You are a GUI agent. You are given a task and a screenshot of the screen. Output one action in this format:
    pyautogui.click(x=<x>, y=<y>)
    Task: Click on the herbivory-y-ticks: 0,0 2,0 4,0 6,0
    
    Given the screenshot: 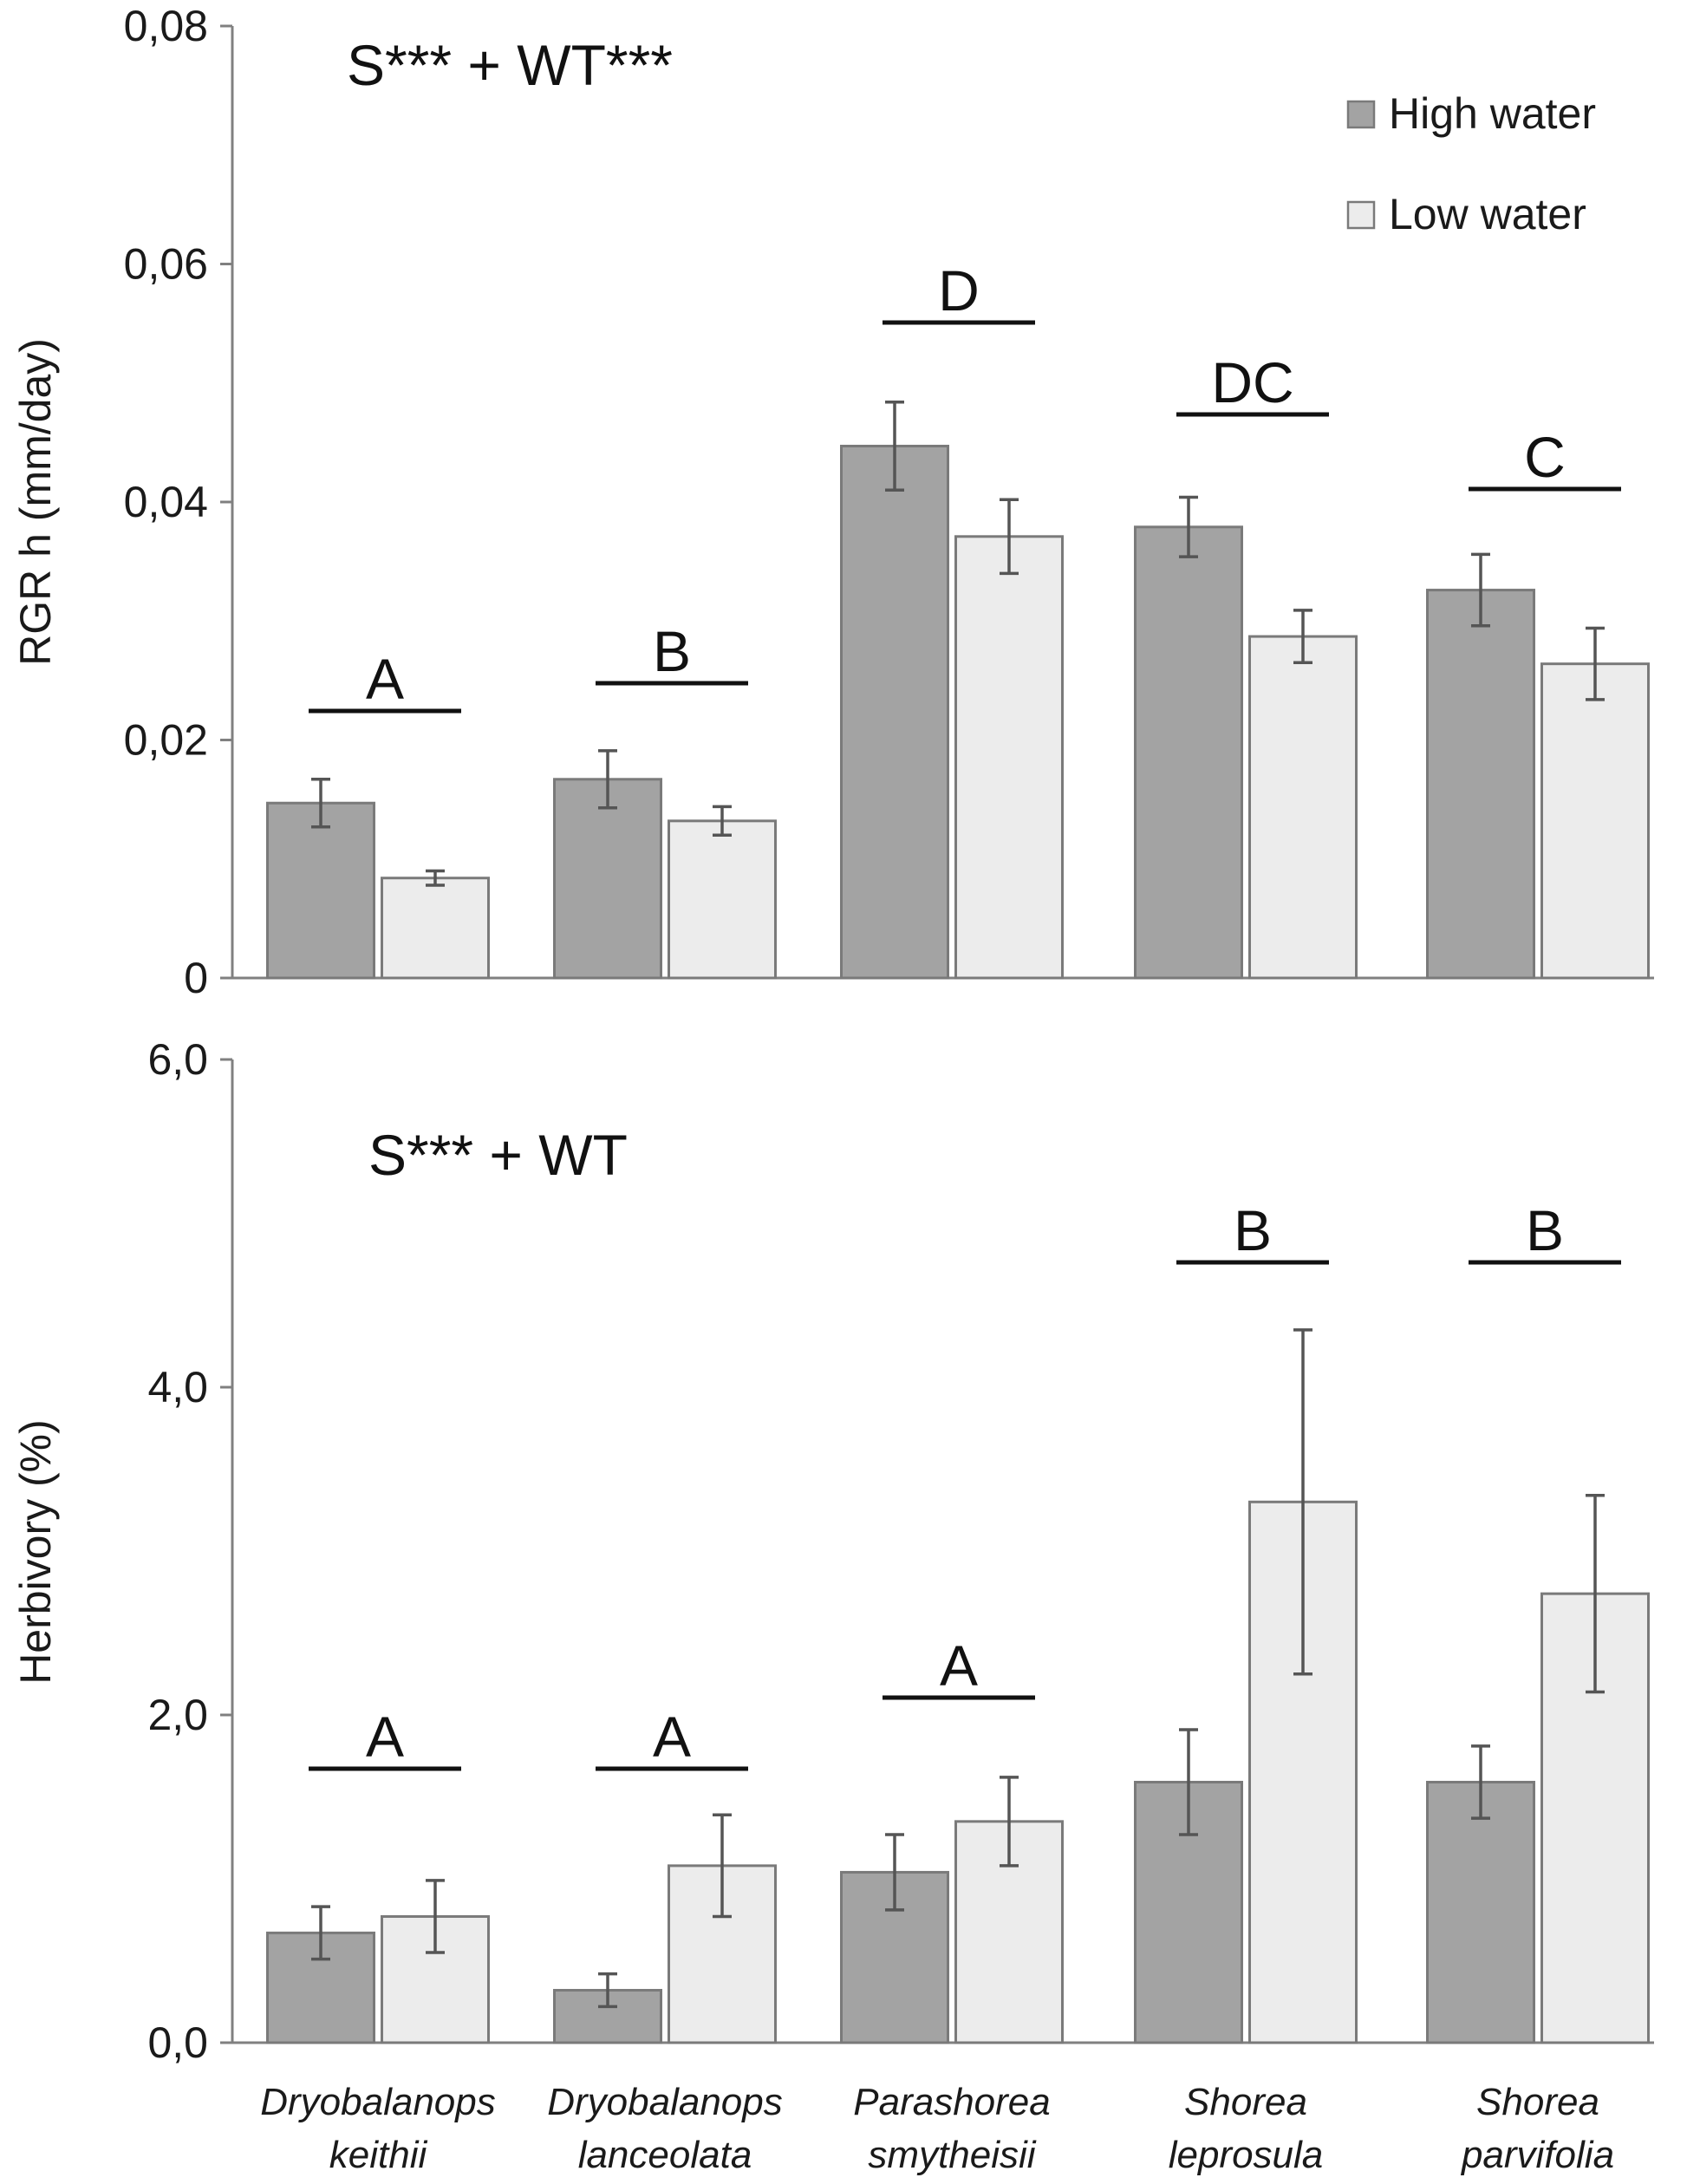 What is the action you would take?
    pyautogui.click(x=189, y=1551)
    